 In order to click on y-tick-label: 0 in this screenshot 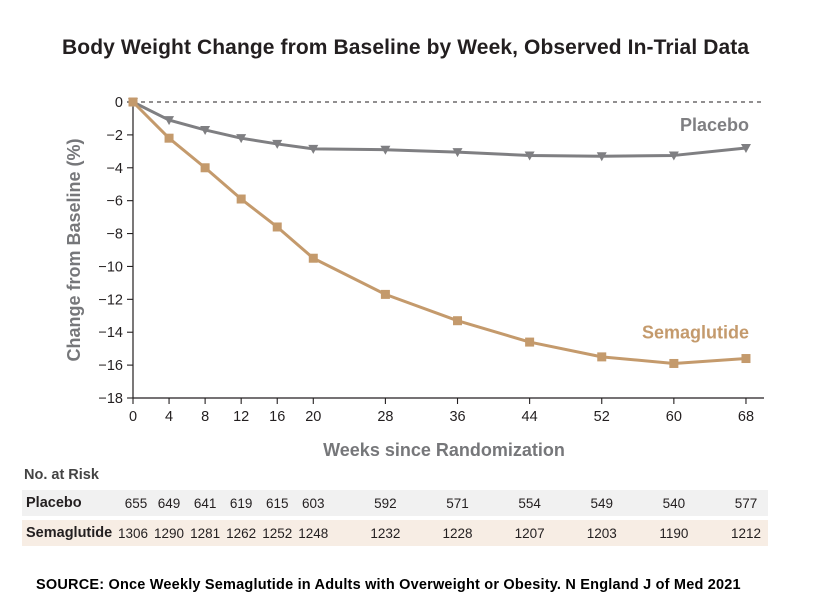, I will do `click(119, 103)`.